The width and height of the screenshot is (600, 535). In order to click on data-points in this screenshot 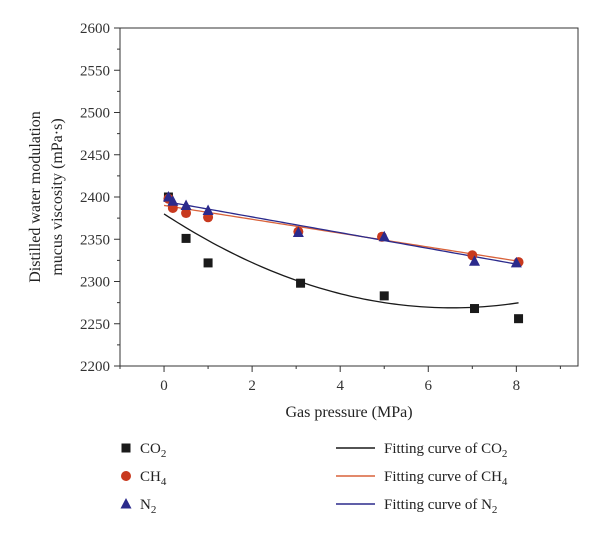, I will do `click(343, 257)`.